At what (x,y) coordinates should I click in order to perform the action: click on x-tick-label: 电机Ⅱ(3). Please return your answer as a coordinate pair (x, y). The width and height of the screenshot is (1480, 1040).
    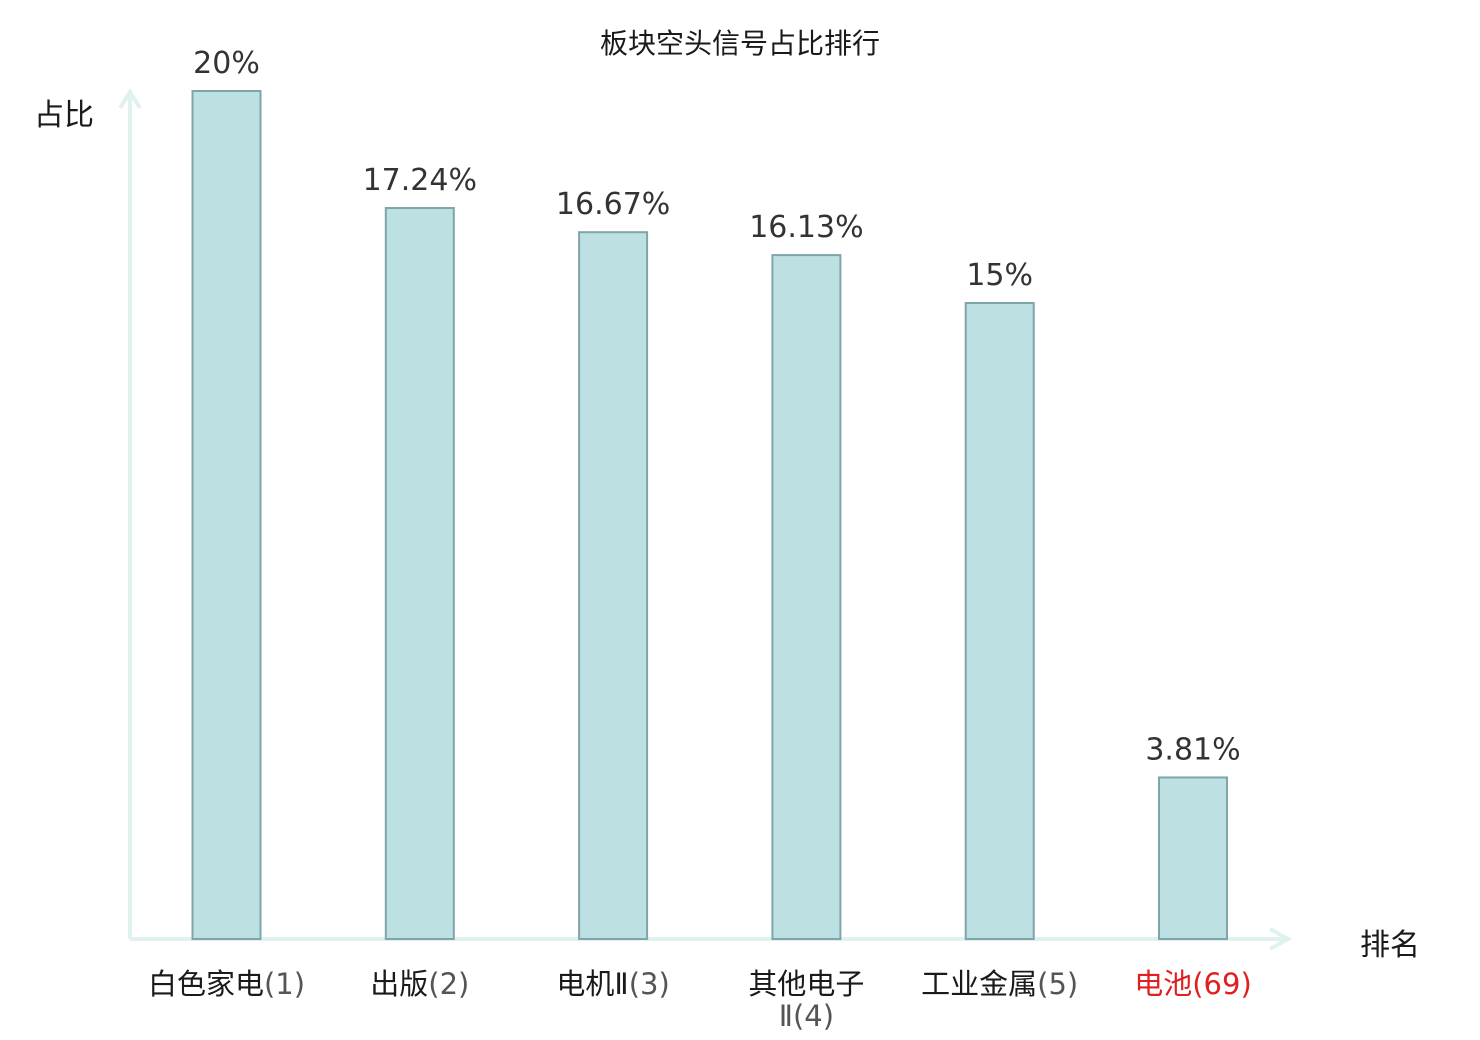
    Looking at the image, I should click on (612, 984).